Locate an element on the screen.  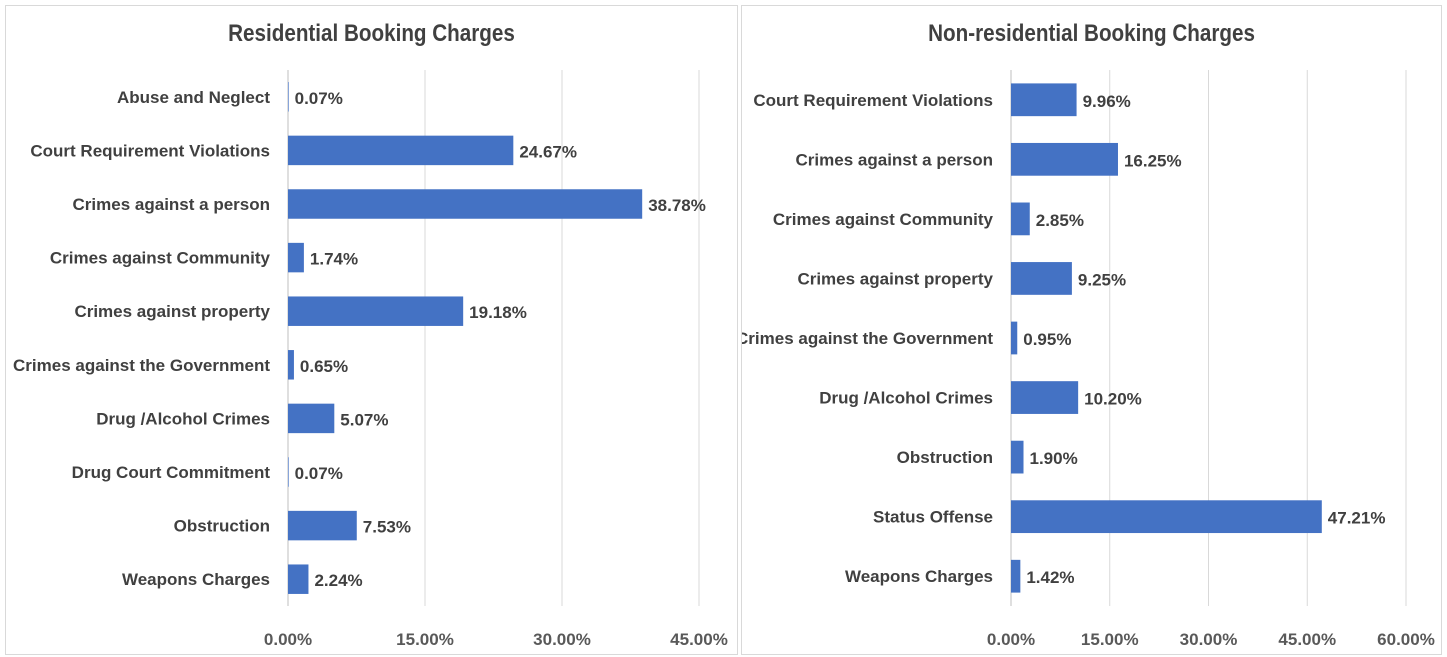
x-tick-label: 60.00% is located at coordinates (1406, 639).